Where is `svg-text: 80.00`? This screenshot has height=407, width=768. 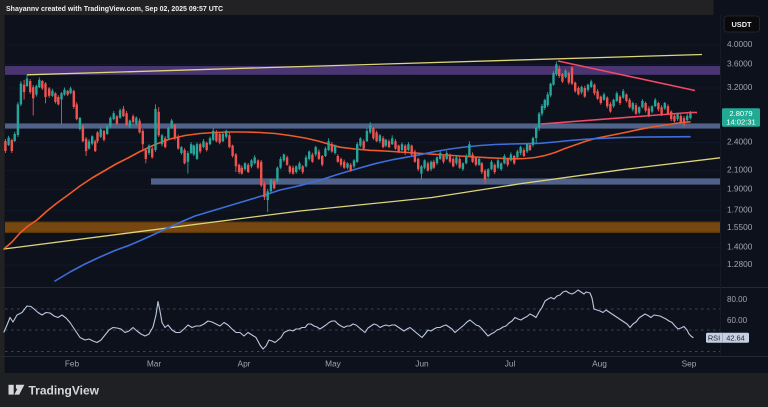 svg-text: 80.00 is located at coordinates (737, 299).